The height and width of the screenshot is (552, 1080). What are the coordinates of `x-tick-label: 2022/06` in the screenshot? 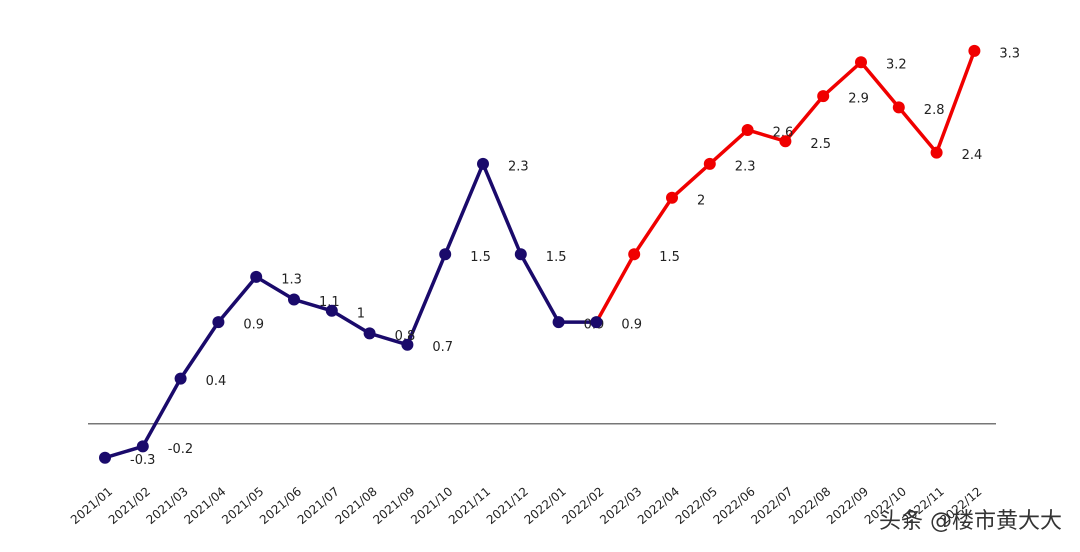 It's located at (734, 505).